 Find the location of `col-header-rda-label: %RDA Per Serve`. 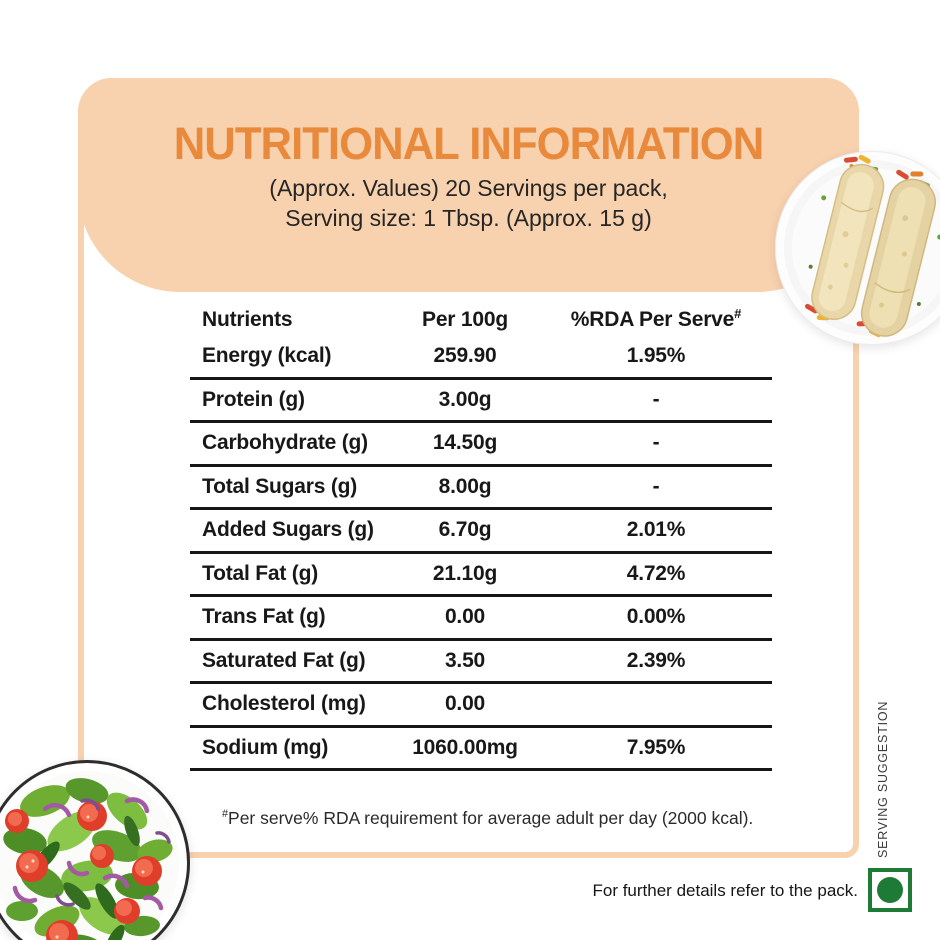

col-header-rda-label: %RDA Per Serve is located at coordinates (652, 319).